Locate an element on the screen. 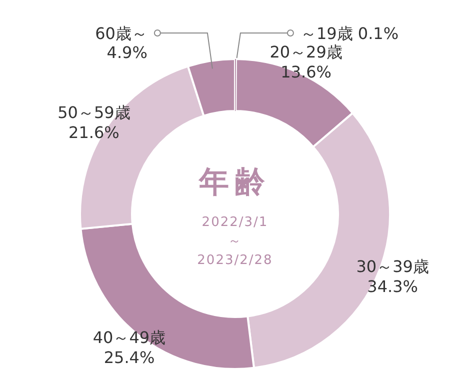 The height and width of the screenshot is (387, 472). slice-label: 60歳～ is located at coordinates (121, 33).